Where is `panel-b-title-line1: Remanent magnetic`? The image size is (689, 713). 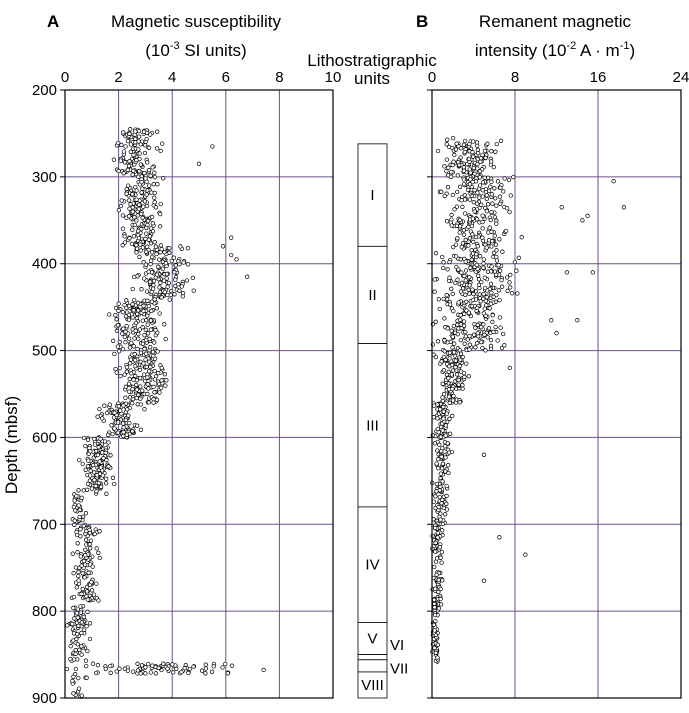
panel-b-title-line1: Remanent magnetic is located at coordinates (555, 21).